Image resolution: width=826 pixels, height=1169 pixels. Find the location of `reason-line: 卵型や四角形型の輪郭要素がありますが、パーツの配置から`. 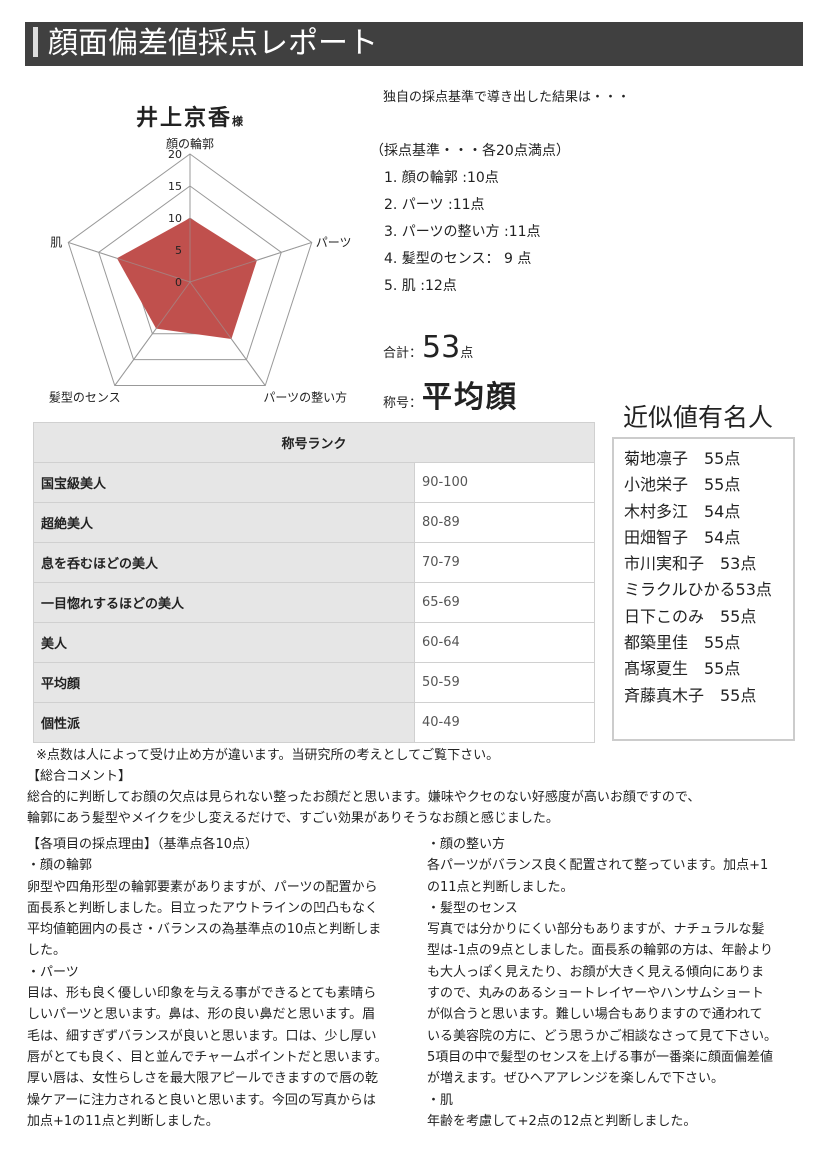

reason-line: 卵型や四角形型の輪郭要素がありますが、パーツの配置から is located at coordinates (202, 887).